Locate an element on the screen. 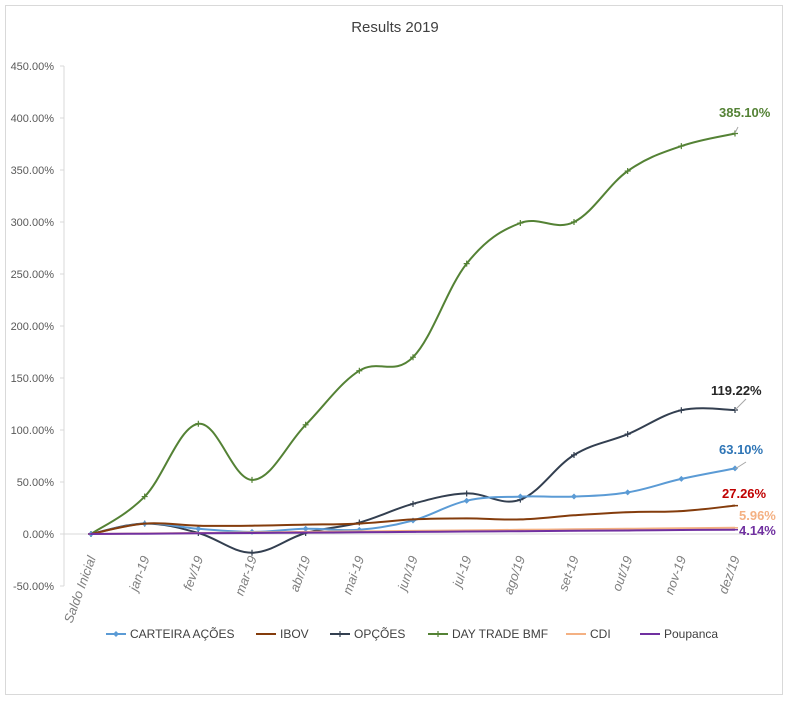  y-tick-label: 300.00% is located at coordinates (33, 223).